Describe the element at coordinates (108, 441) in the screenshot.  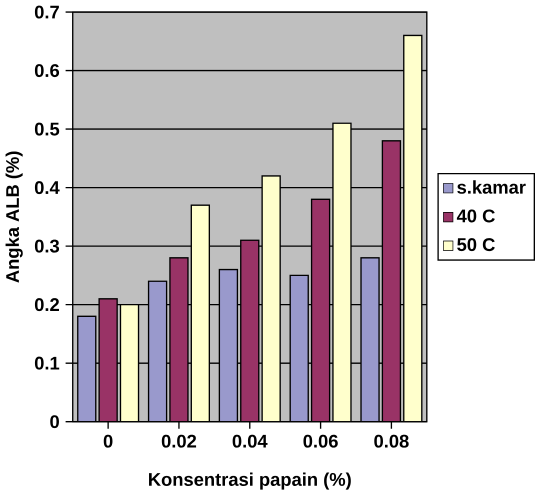
I see `x-tick-label: 0` at that location.